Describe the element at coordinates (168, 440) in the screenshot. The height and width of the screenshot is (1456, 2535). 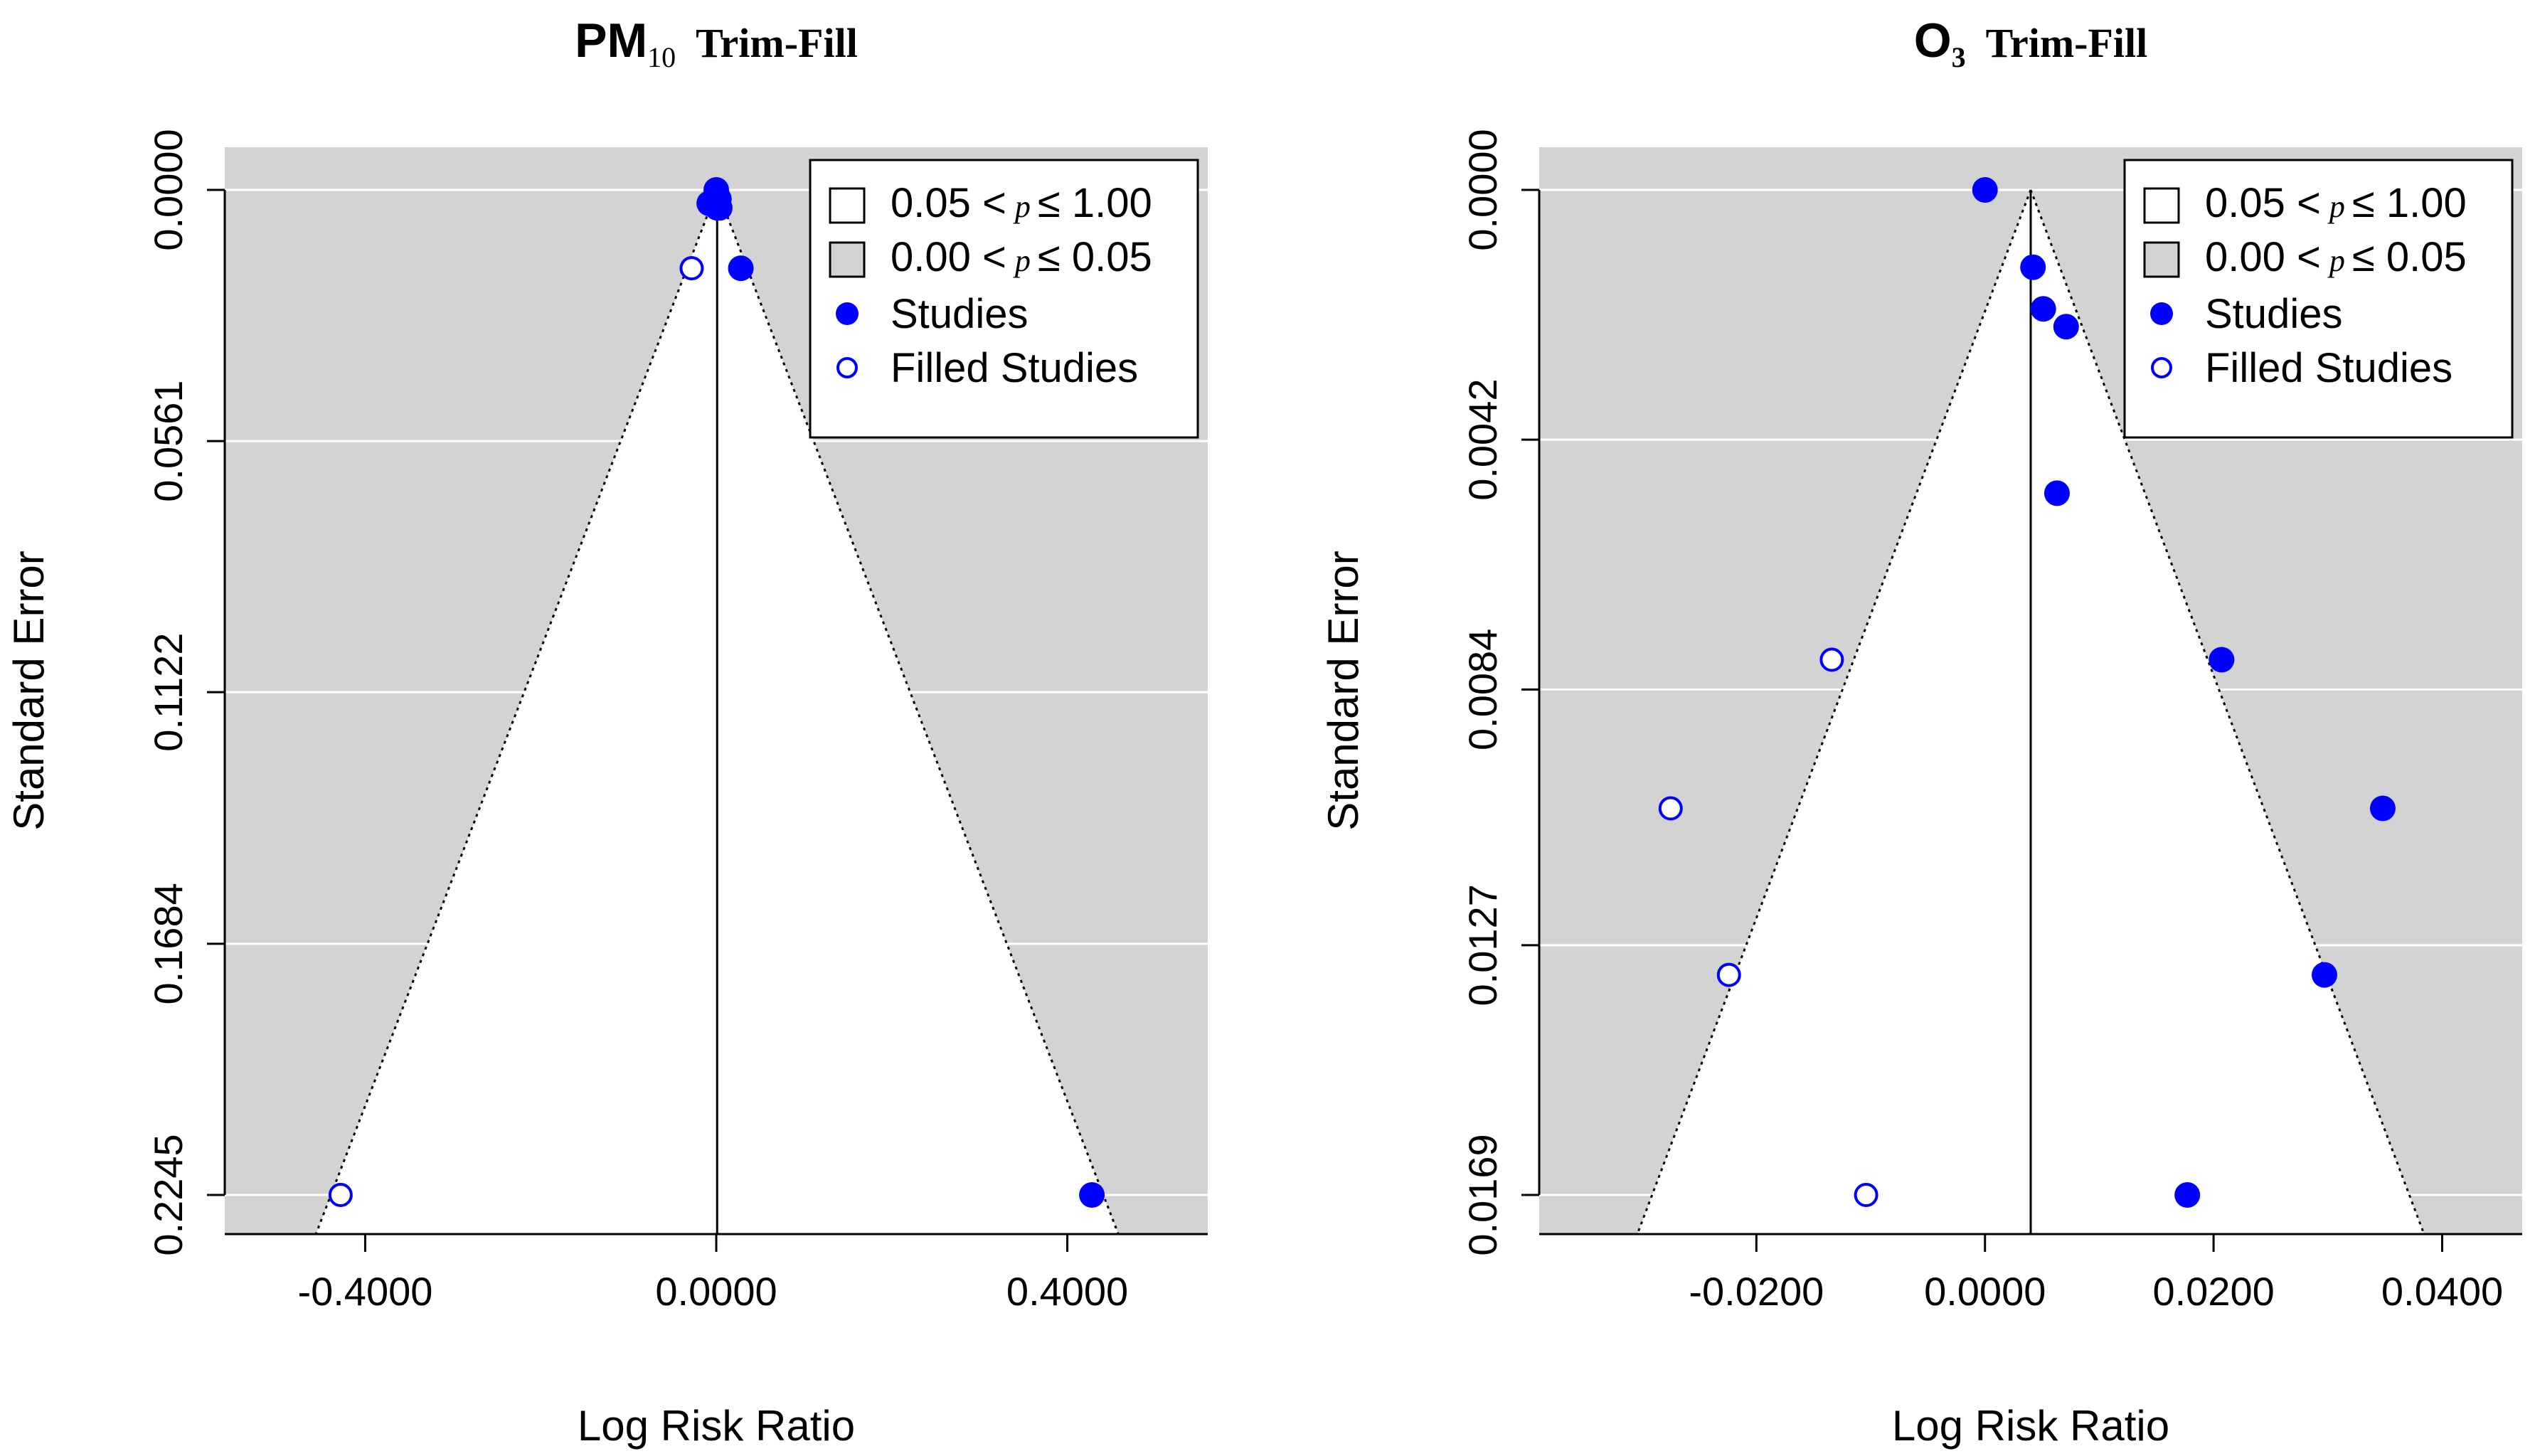
I see `y-tick-label: 0.0561` at that location.